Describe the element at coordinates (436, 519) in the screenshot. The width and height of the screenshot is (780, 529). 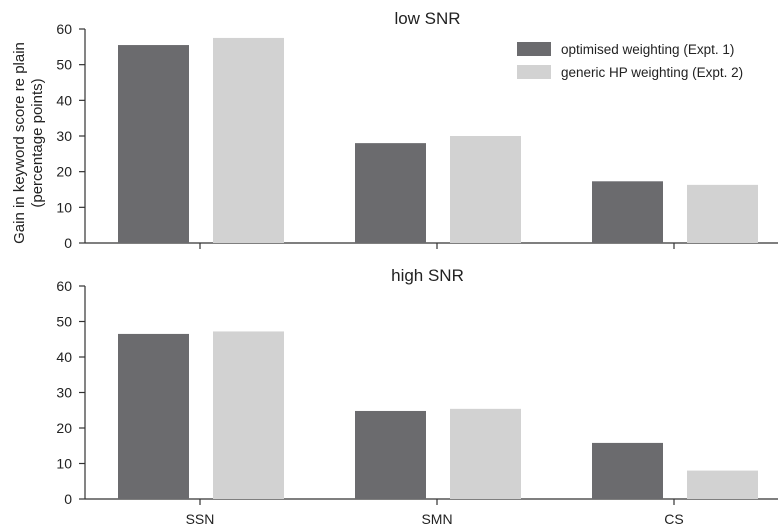
I see `x-tick-label: SMN` at that location.